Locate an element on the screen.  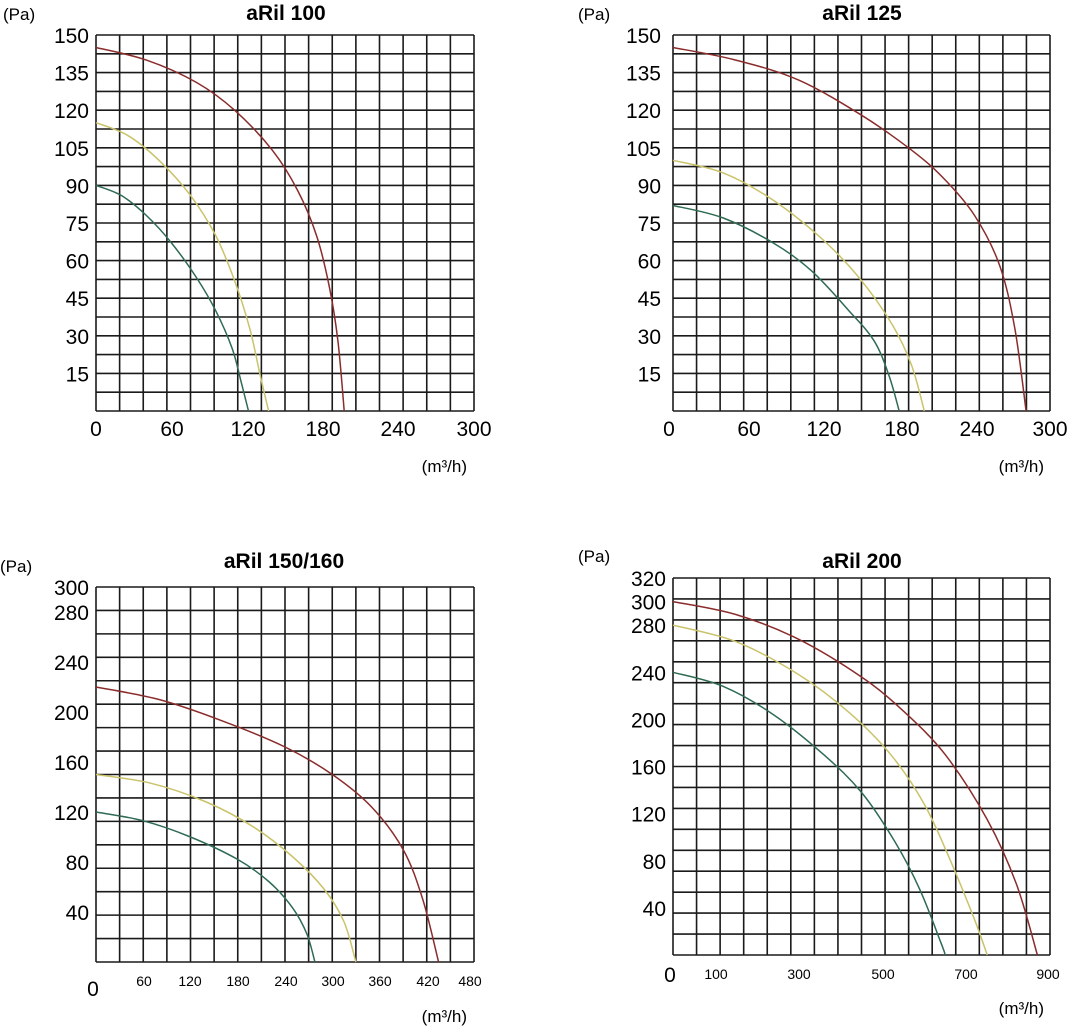
chart-title: aRil 100 is located at coordinates (285, 13).